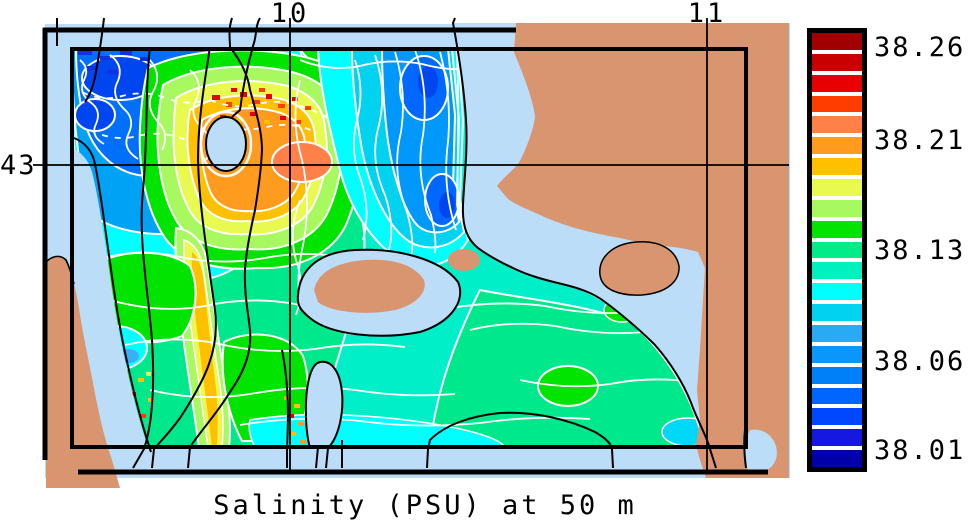 The width and height of the screenshot is (970, 526). I want to click on plume-amber, so click(204, 349).